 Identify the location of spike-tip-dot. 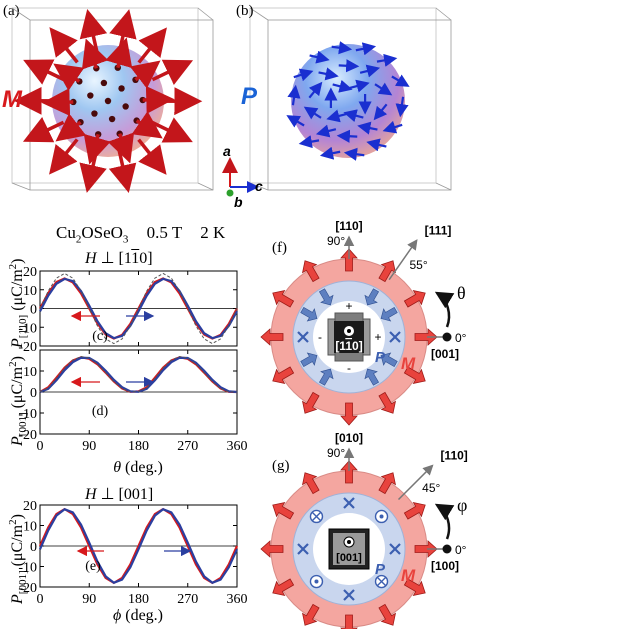
(90, 95).